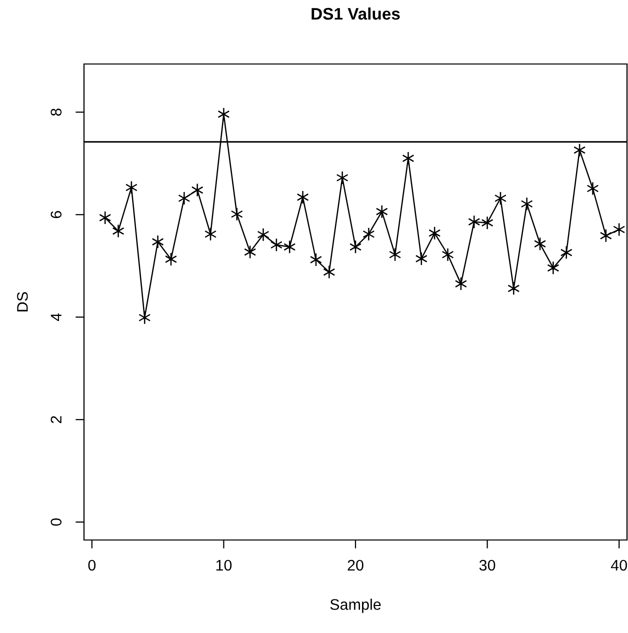 The height and width of the screenshot is (633, 628). Describe the element at coordinates (487, 565) in the screenshot. I see `x-tick-label: 30` at that location.